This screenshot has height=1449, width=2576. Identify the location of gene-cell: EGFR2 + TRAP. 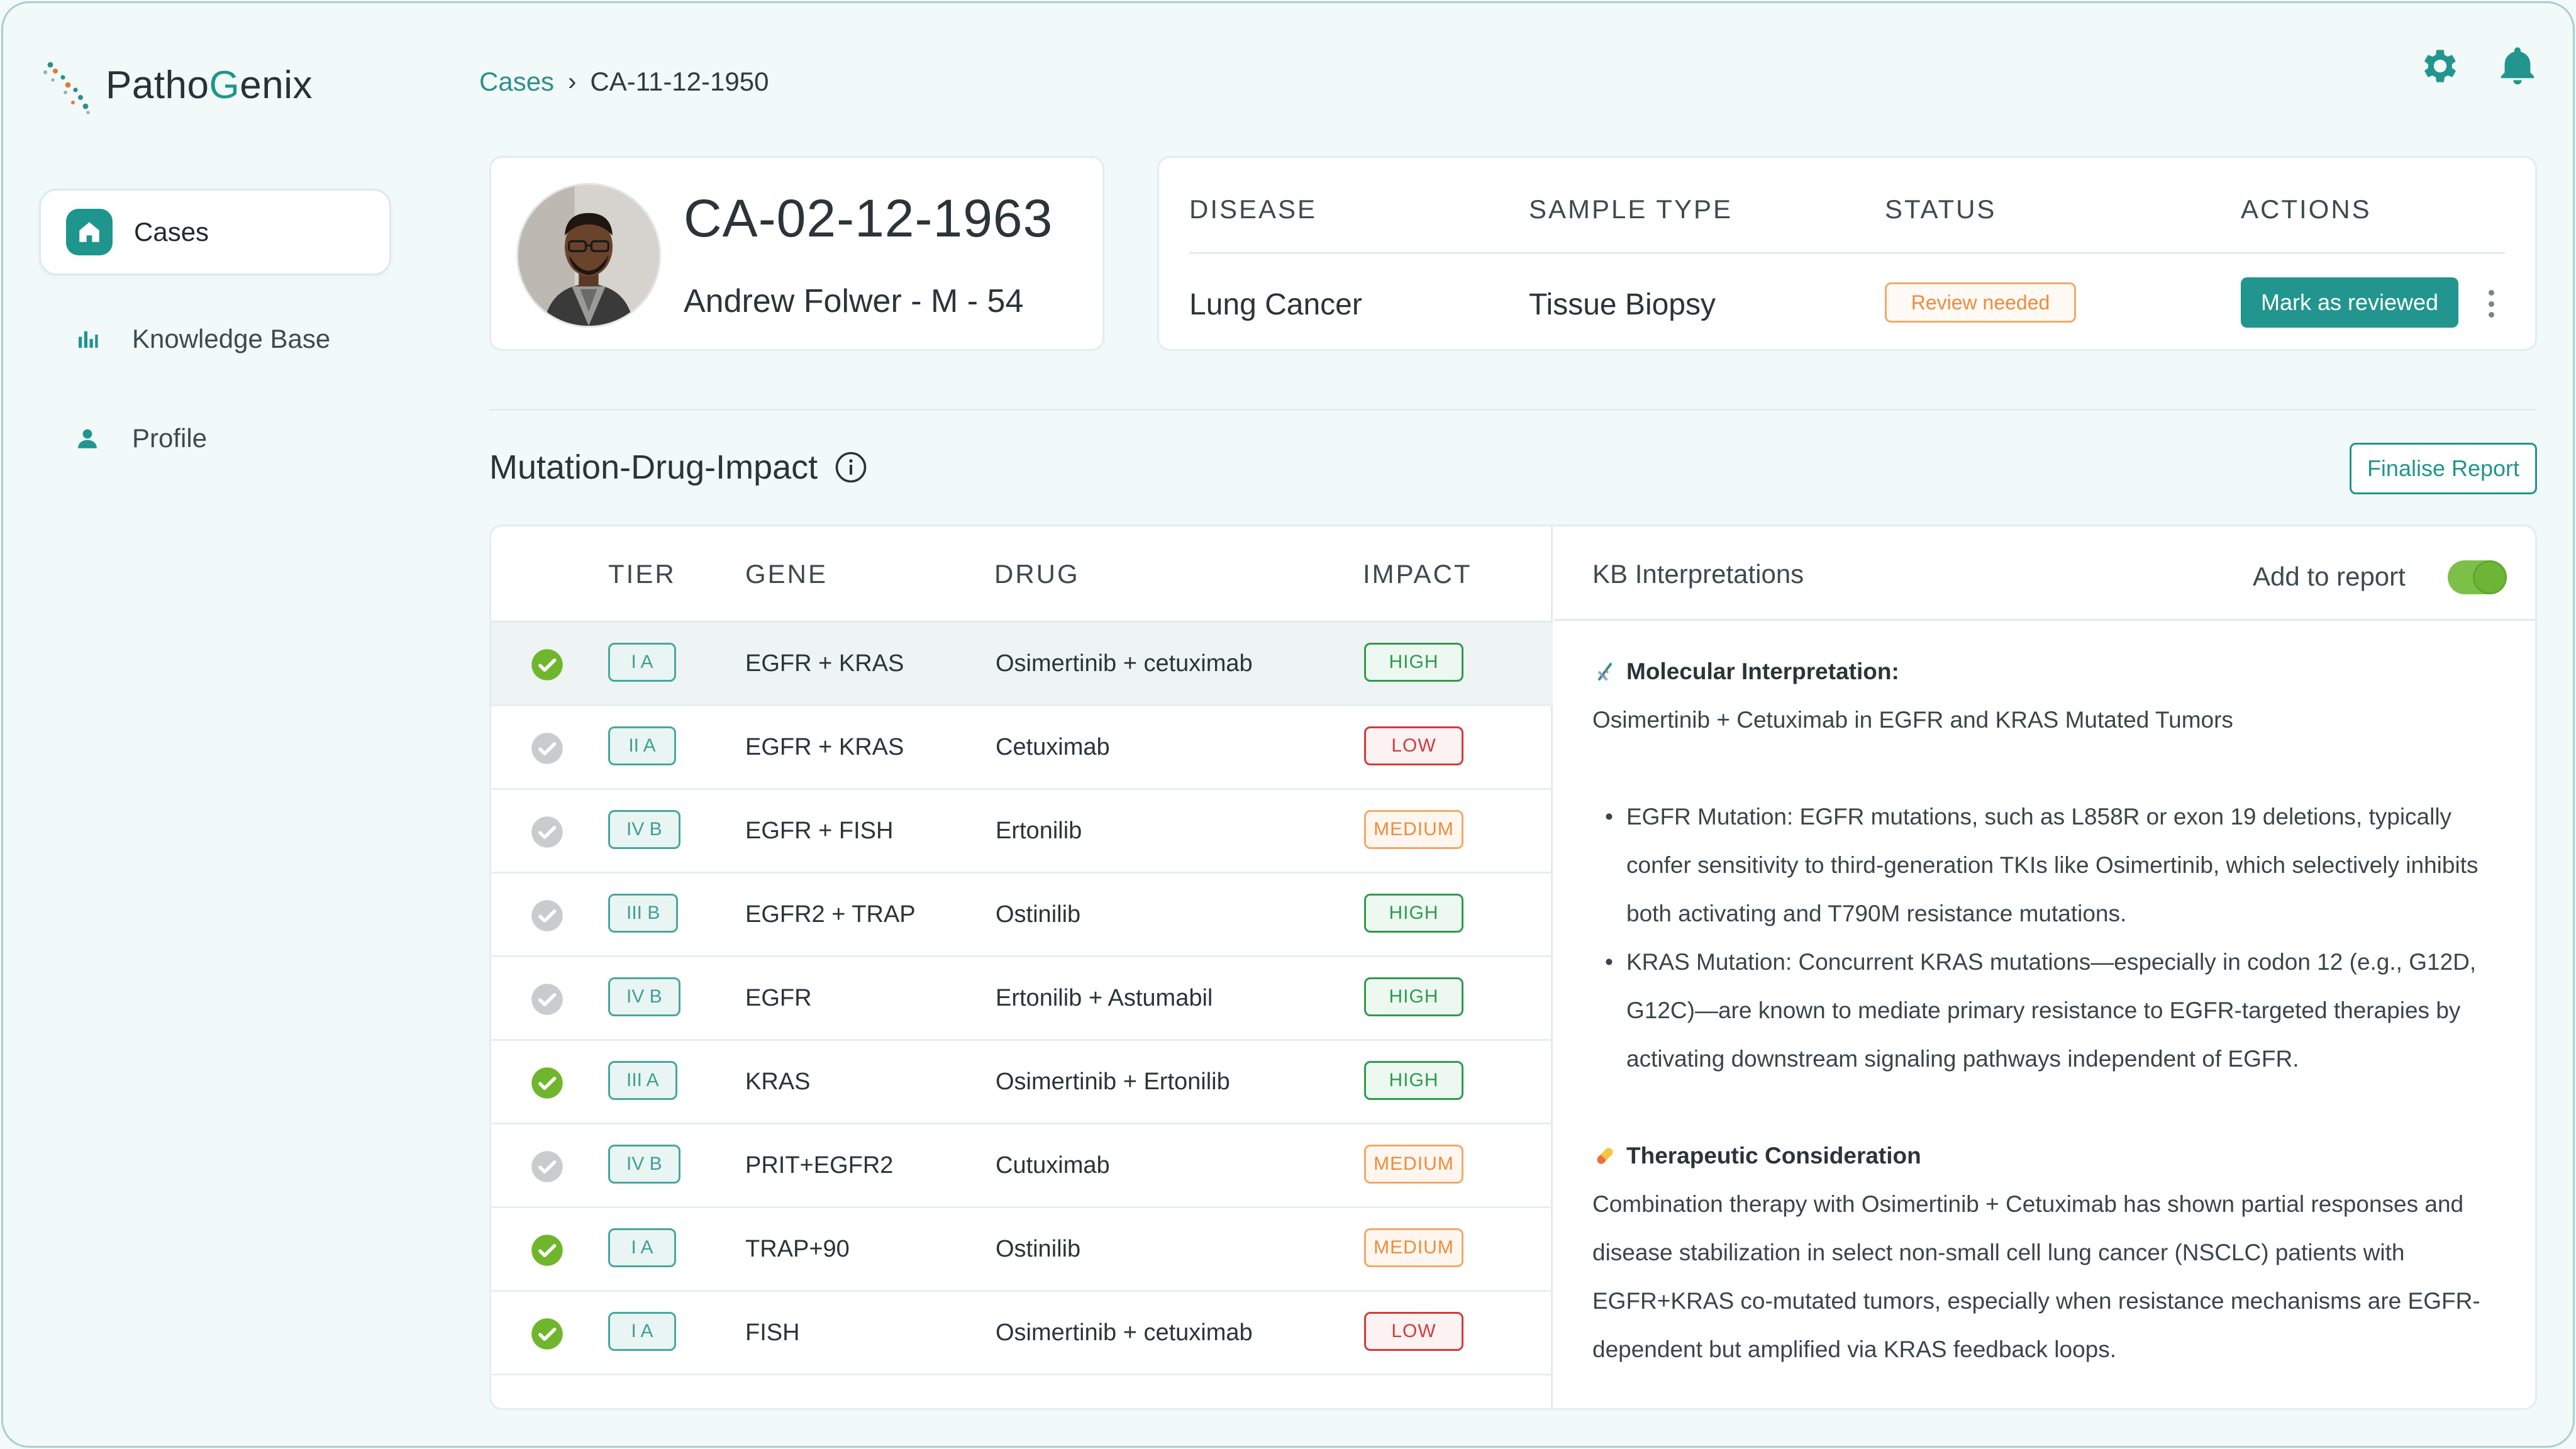
(830, 914).